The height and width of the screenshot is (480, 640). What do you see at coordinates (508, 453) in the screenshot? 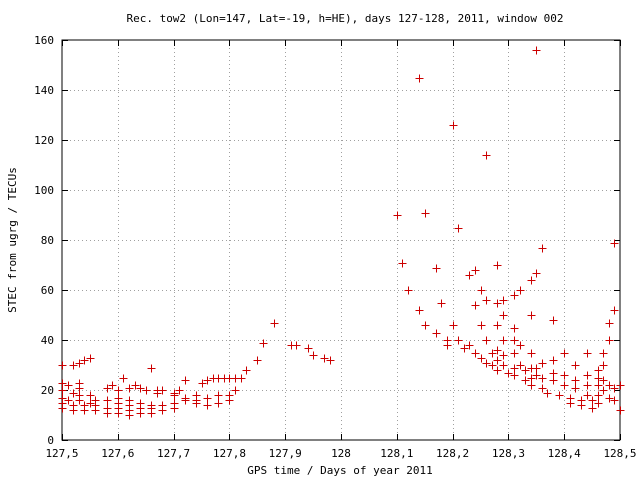
I see `x-tick-label: 128,3` at bounding box center [508, 453].